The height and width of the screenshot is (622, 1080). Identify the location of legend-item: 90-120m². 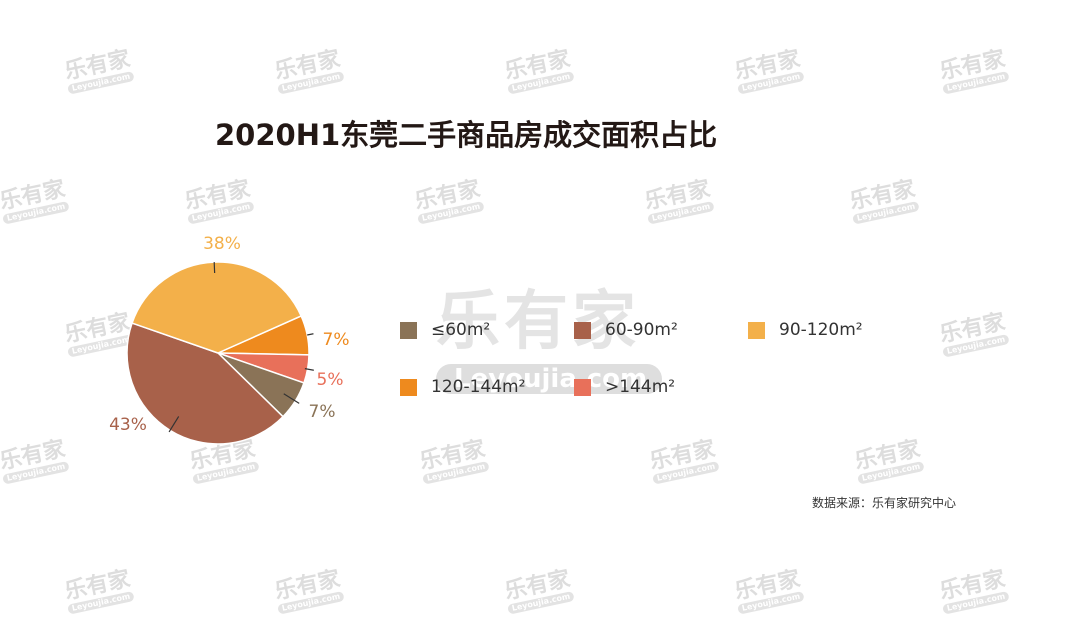
(805, 330).